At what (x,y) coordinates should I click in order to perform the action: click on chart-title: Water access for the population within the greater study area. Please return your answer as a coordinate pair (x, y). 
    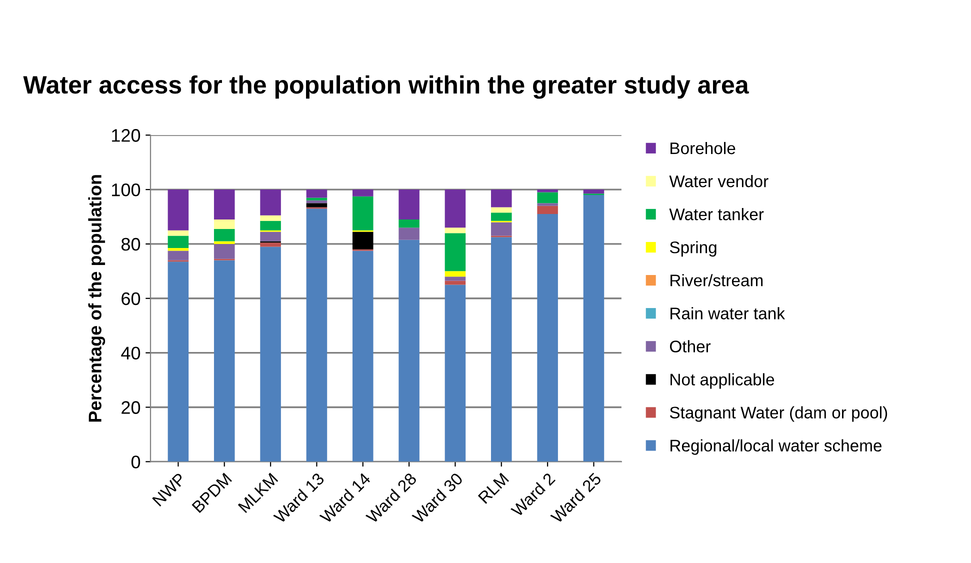
    Looking at the image, I should click on (386, 87).